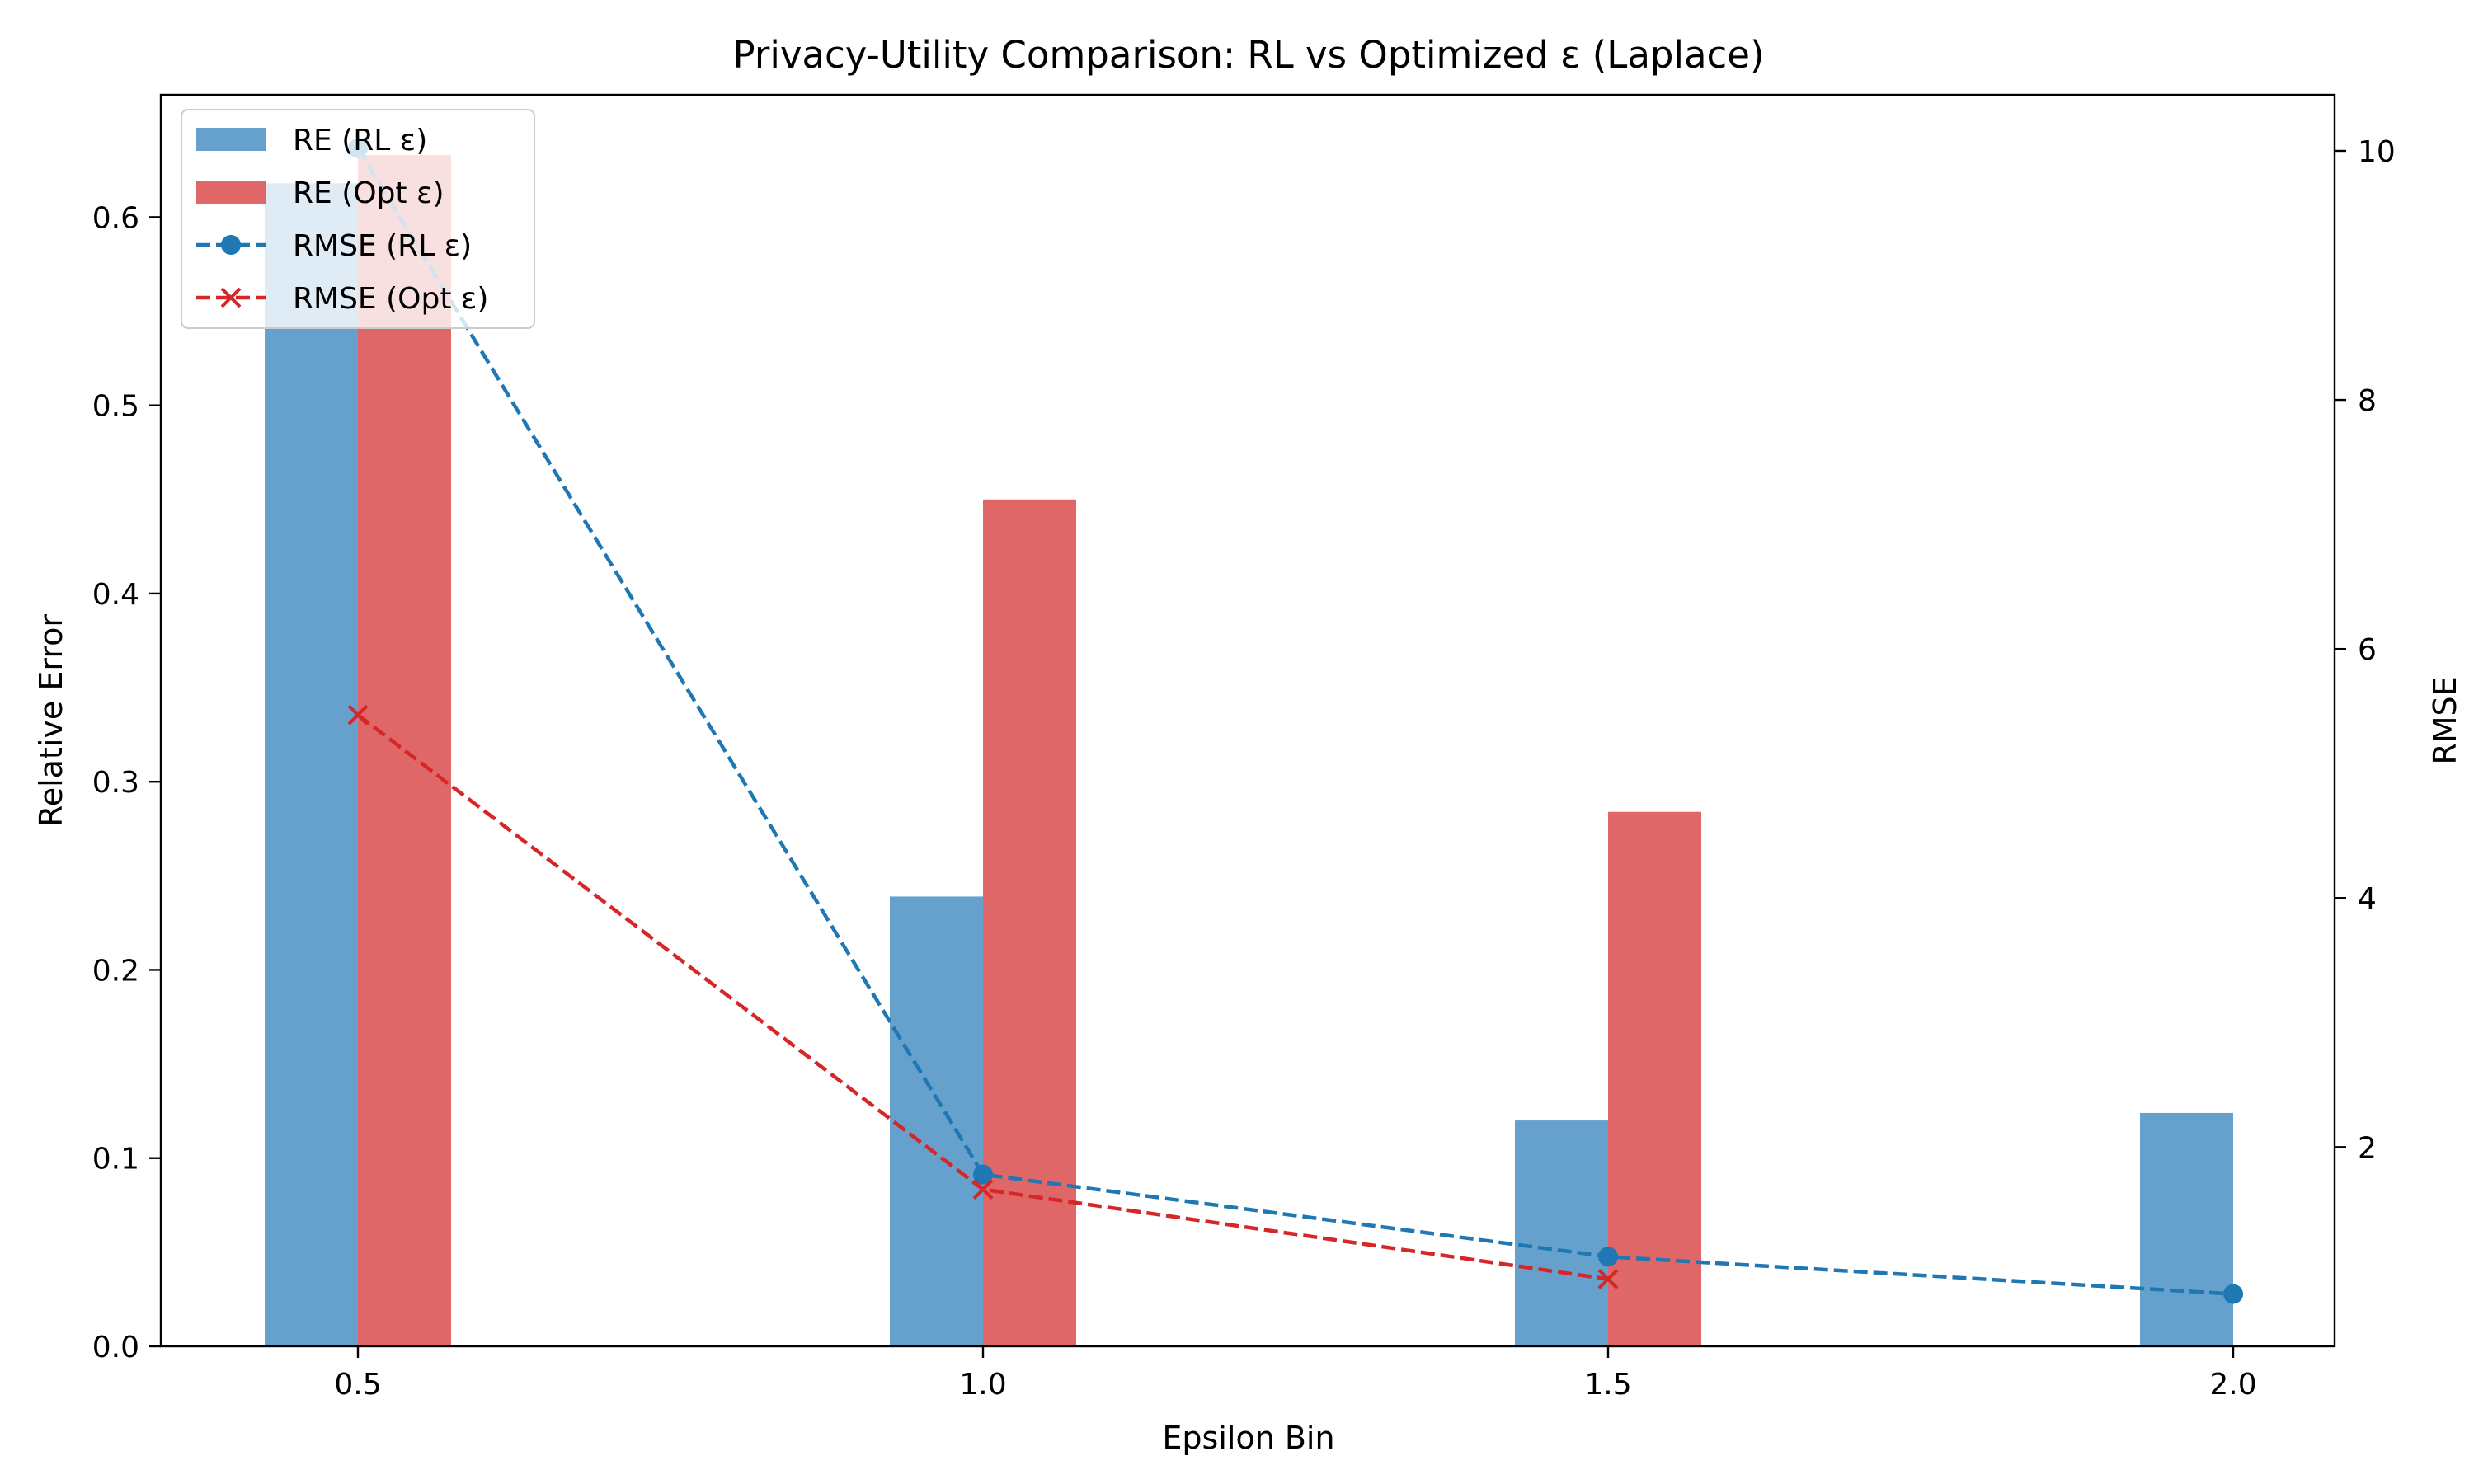 The height and width of the screenshot is (1484, 2474). I want to click on legend-box, so click(358, 219).